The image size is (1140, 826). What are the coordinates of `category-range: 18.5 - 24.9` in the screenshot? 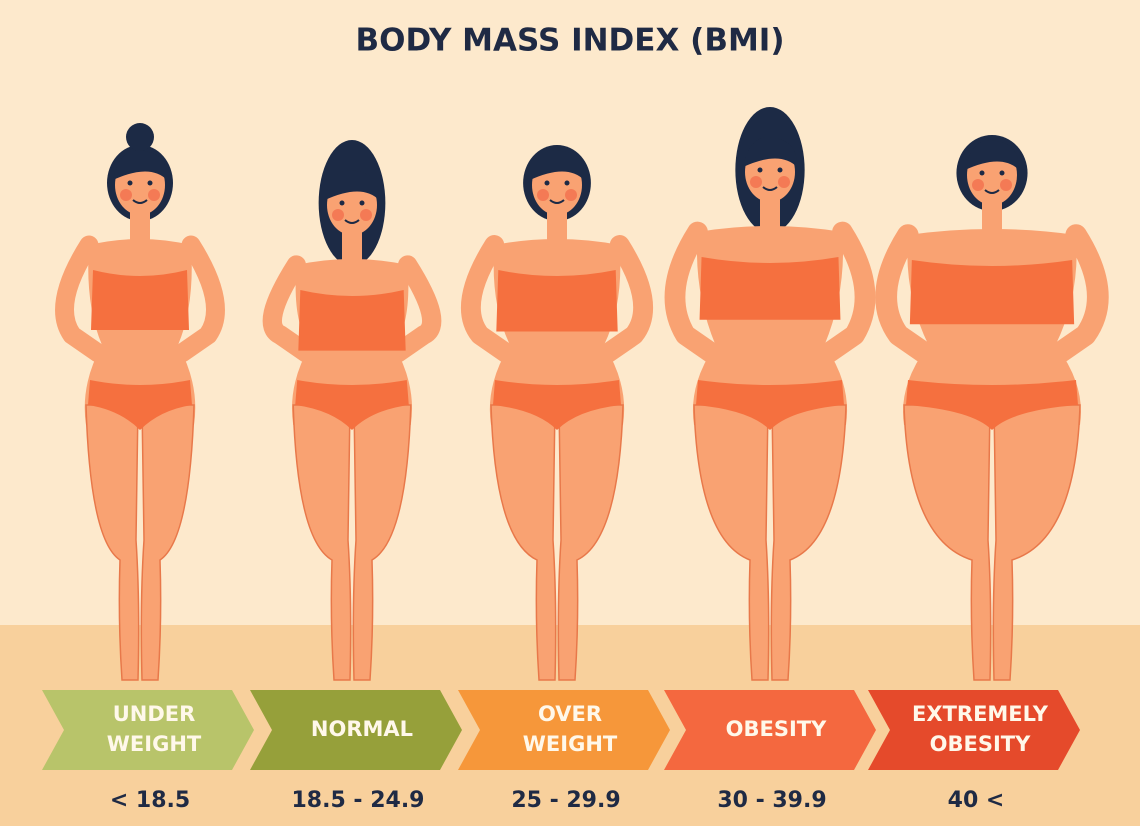 It's located at (357, 800).